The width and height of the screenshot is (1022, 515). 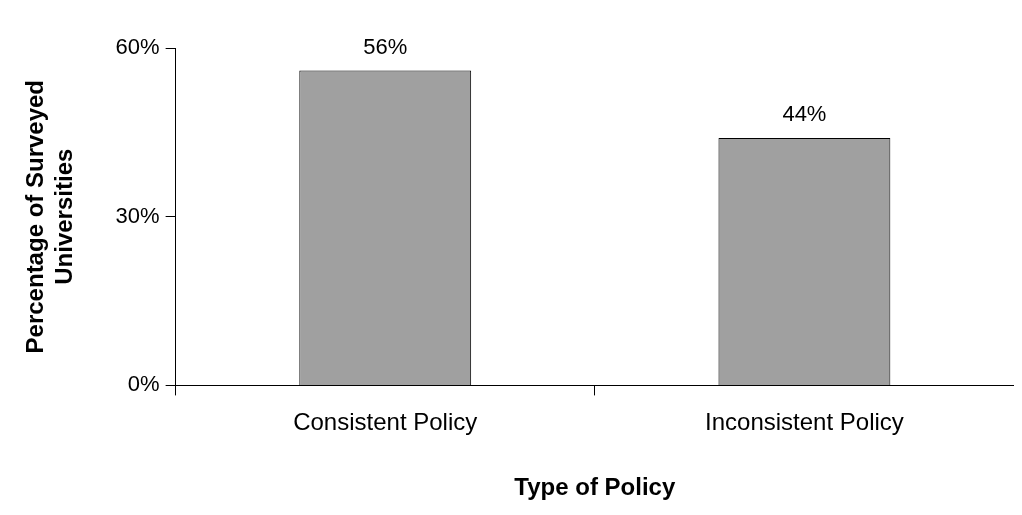 I want to click on x-tick-label: Inconsistent Policy, so click(x=804, y=422).